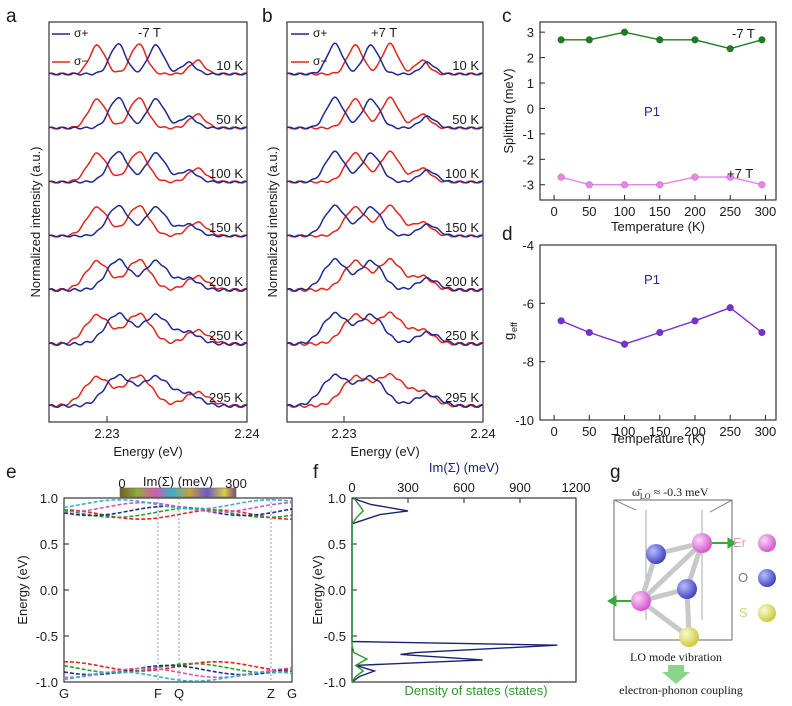 The width and height of the screenshot is (792, 706). What do you see at coordinates (528, 134) in the screenshot?
I see `y-tick-label: -1` at bounding box center [528, 134].